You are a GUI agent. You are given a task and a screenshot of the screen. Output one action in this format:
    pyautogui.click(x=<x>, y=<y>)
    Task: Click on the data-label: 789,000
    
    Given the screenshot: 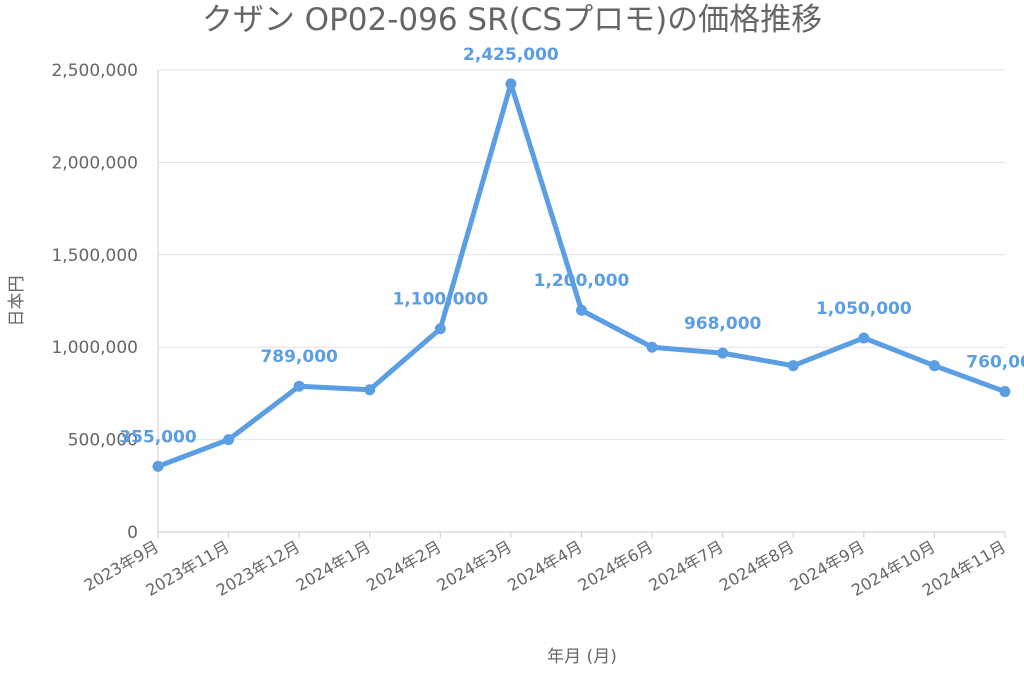 What is the action you would take?
    pyautogui.click(x=299, y=357)
    